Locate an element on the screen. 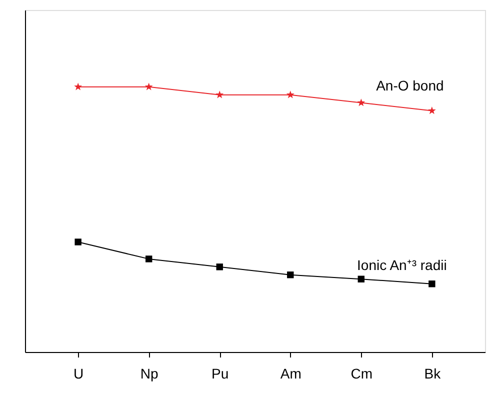 The width and height of the screenshot is (487, 402). x-tick-label: Pu is located at coordinates (220, 374).